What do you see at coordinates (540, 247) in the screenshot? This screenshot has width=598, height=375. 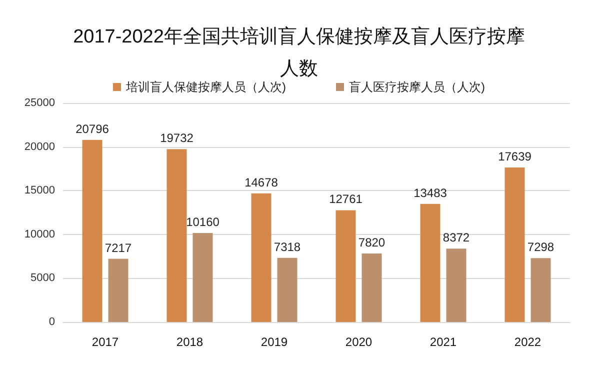 I see `data-label: 7298` at bounding box center [540, 247].